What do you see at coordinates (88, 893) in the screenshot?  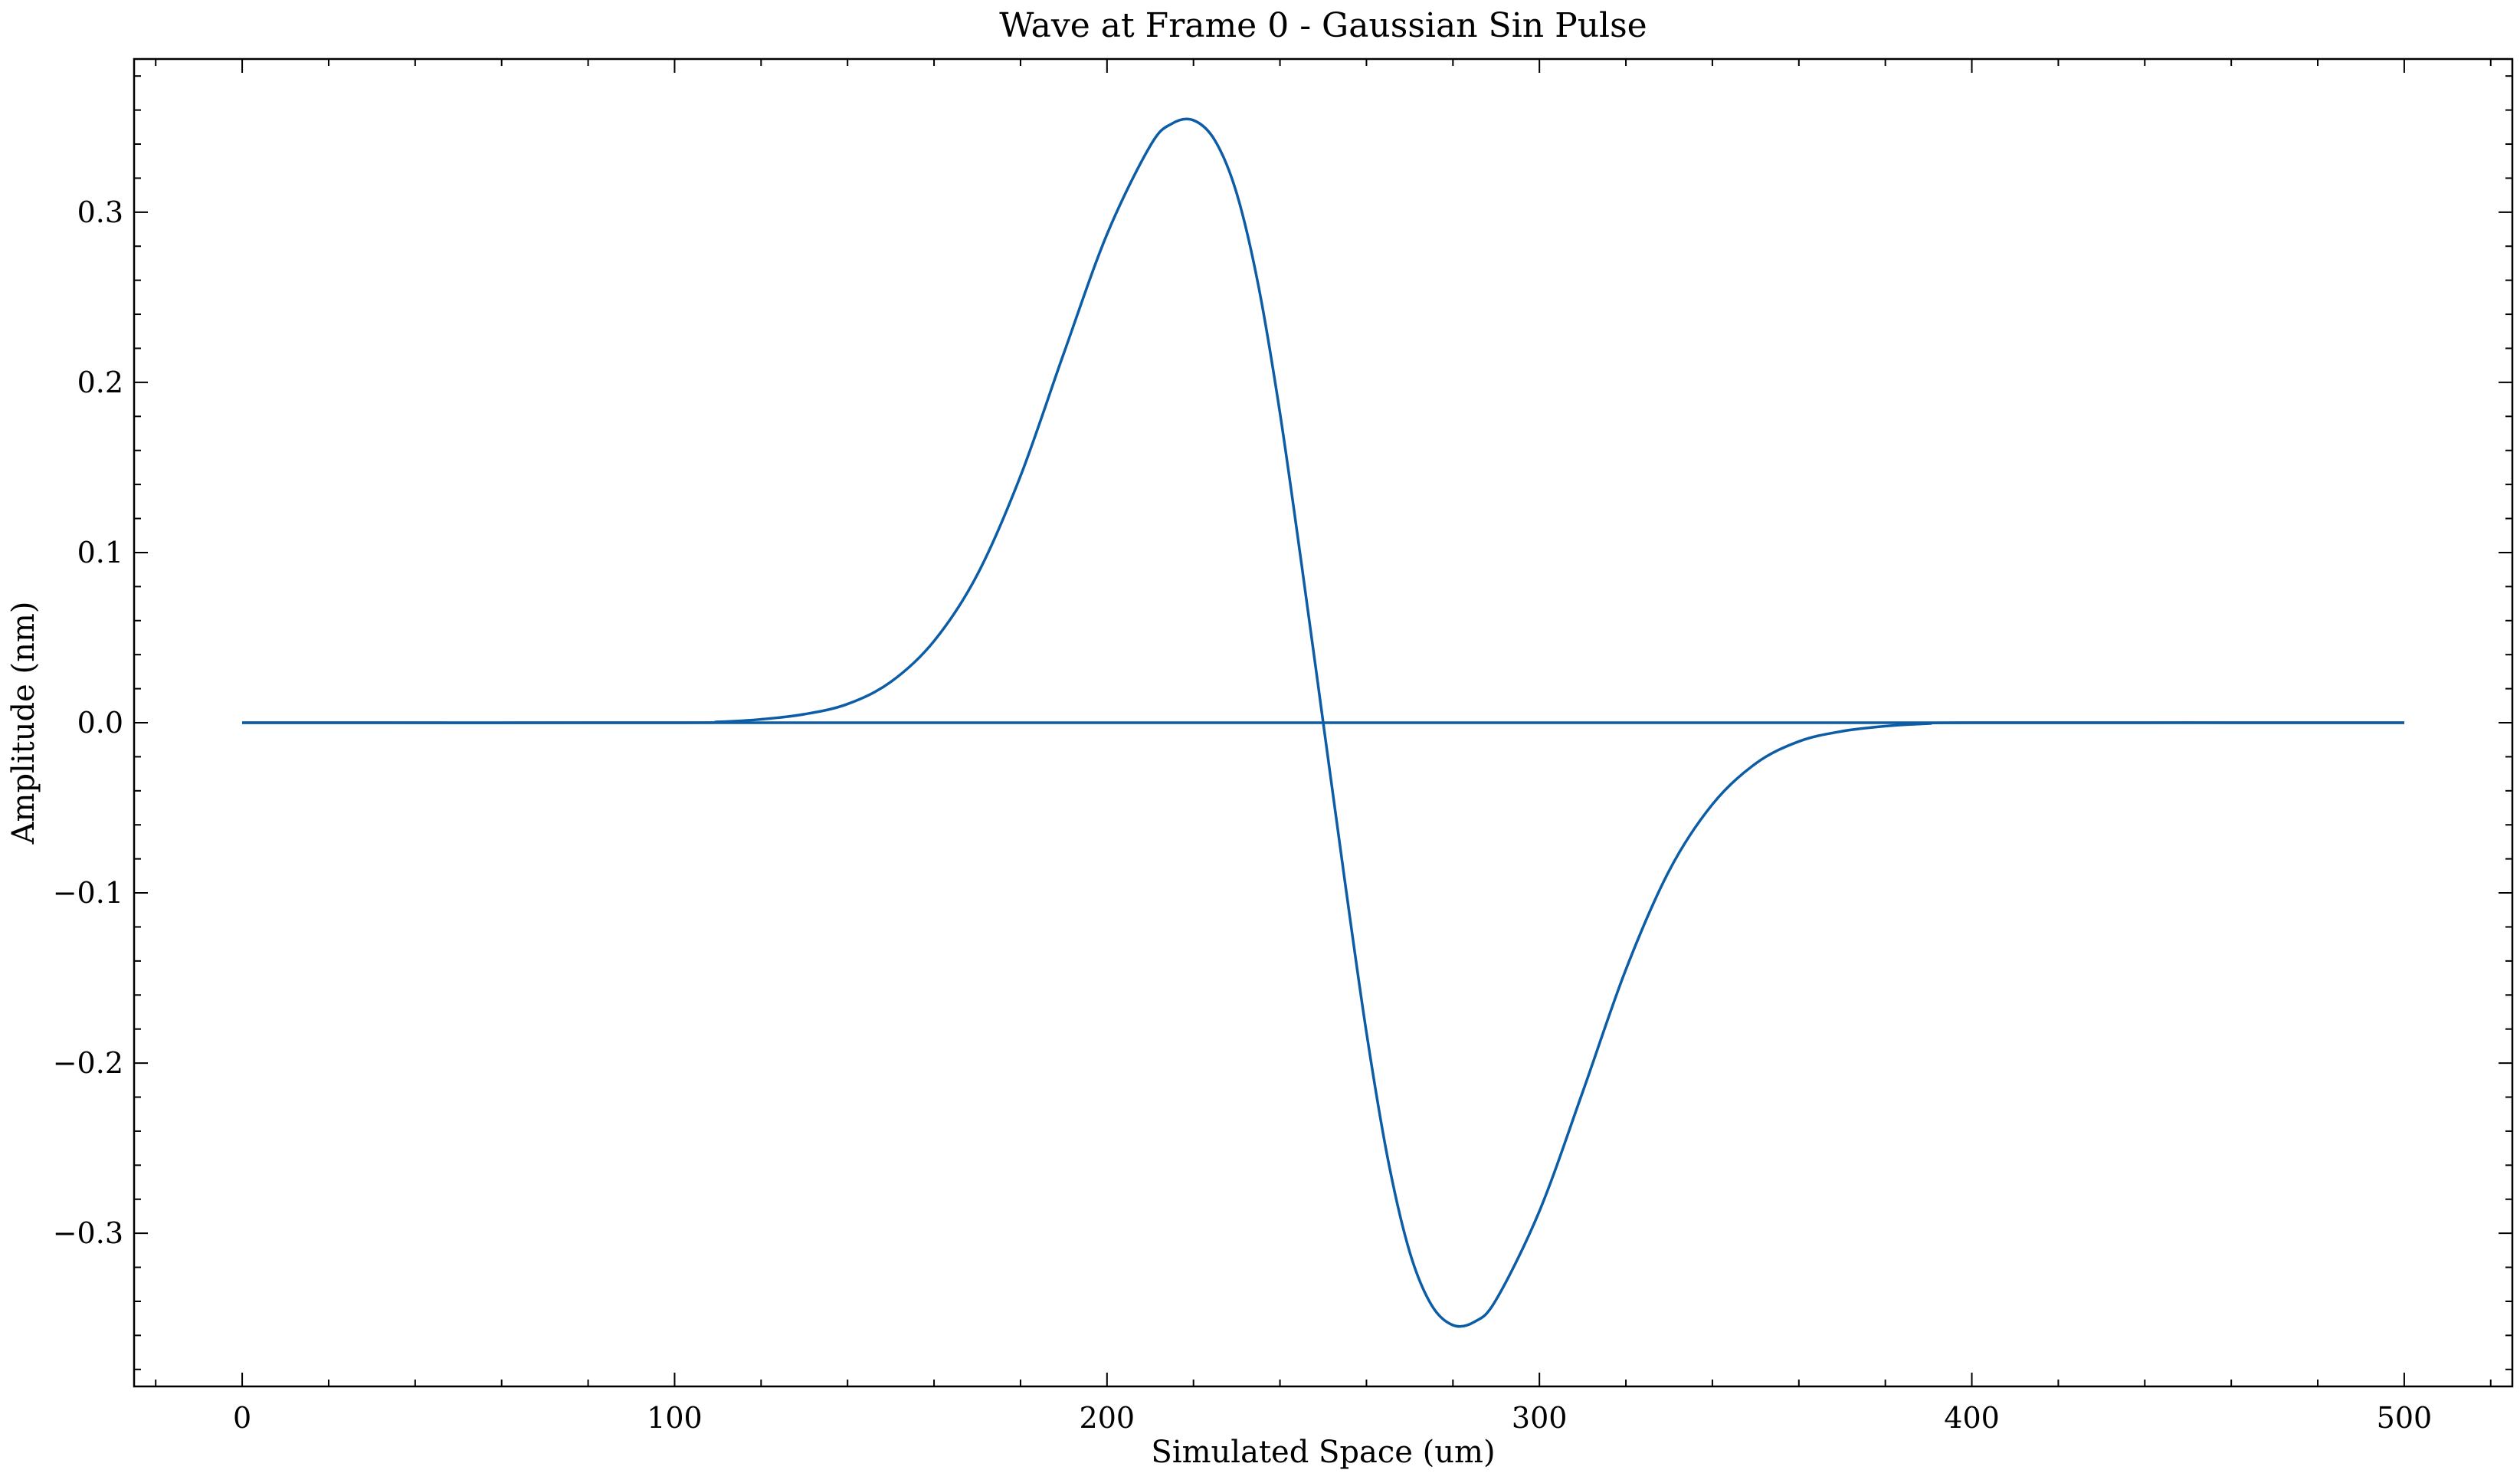 I see `y-tick-label: −0.1` at bounding box center [88, 893].